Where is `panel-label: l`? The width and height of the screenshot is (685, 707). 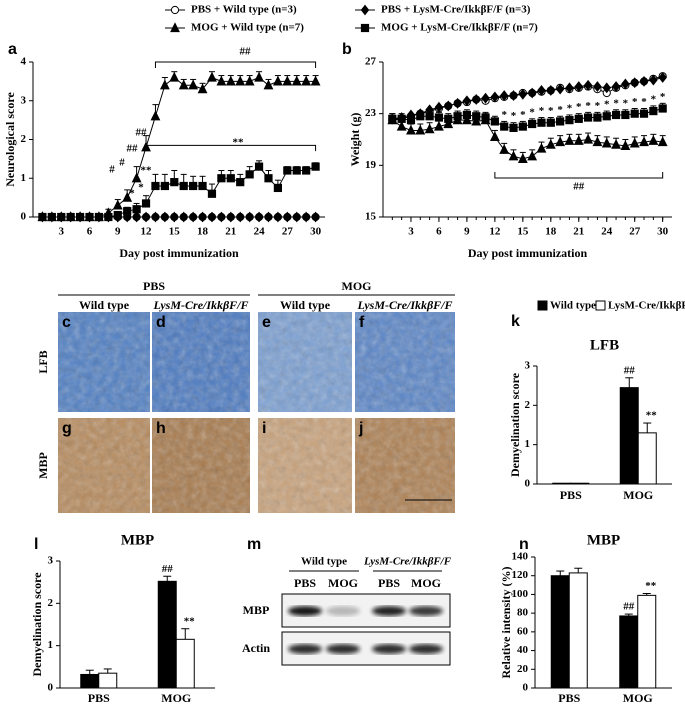
panel-label: l is located at coordinates (36, 544).